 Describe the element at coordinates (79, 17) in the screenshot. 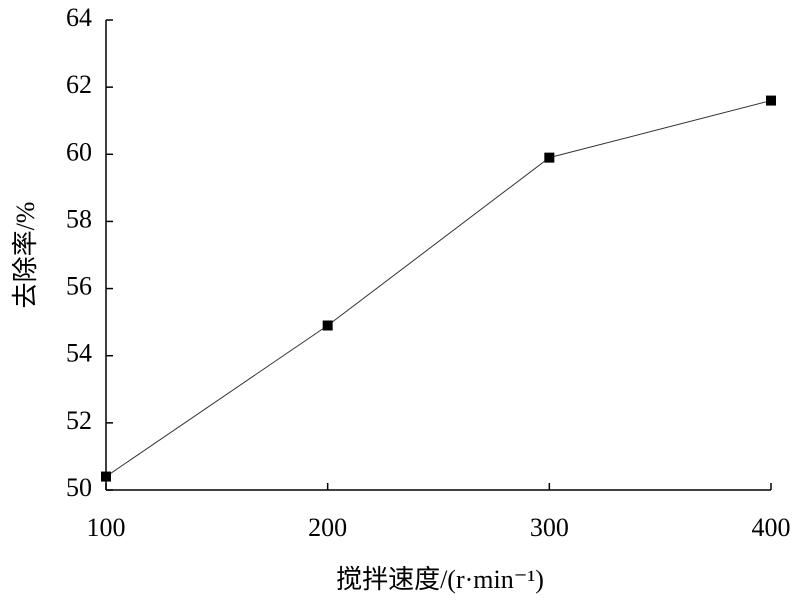

I see `y-tick-label: 64` at that location.